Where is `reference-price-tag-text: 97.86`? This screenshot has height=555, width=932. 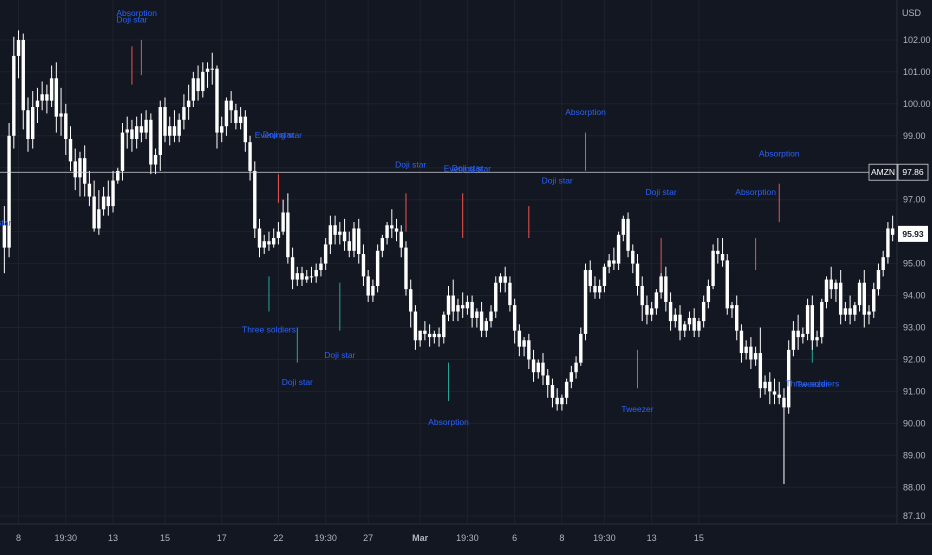 reference-price-tag-text: 97.86 is located at coordinates (913, 172).